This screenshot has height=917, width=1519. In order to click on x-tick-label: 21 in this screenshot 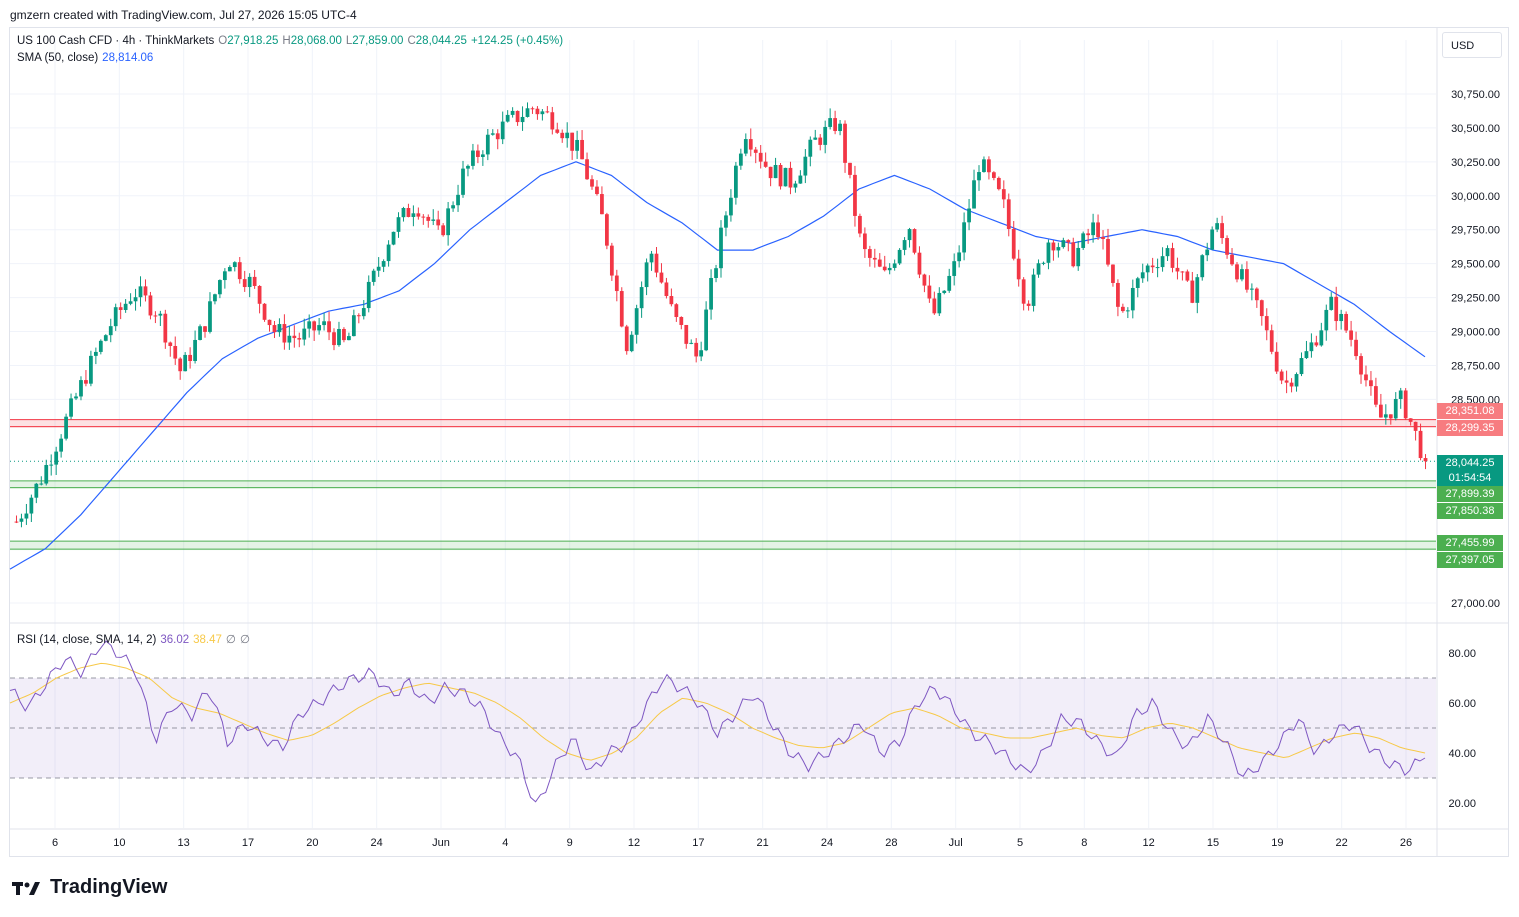, I will do `click(763, 843)`.